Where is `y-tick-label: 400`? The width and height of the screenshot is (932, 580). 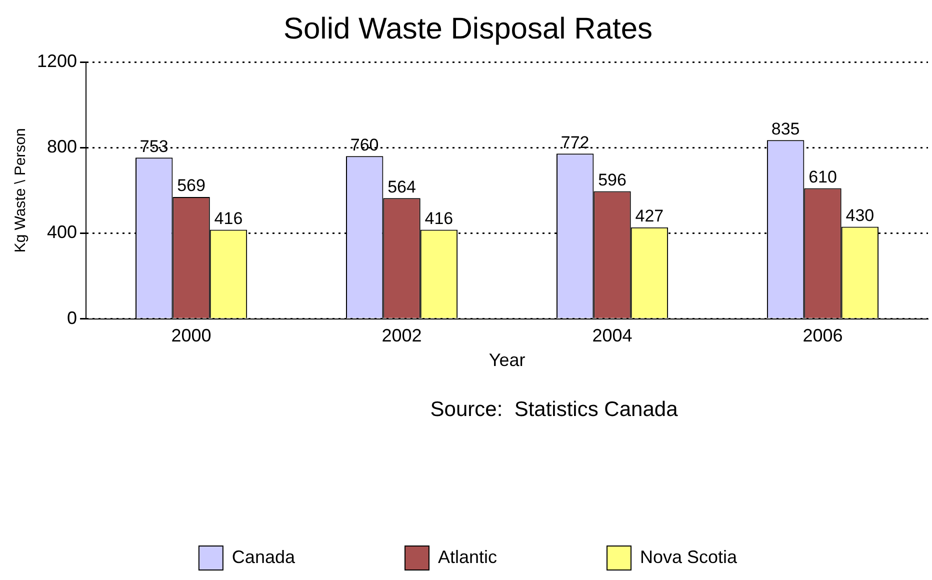
y-tick-label: 400 is located at coordinates (62, 232).